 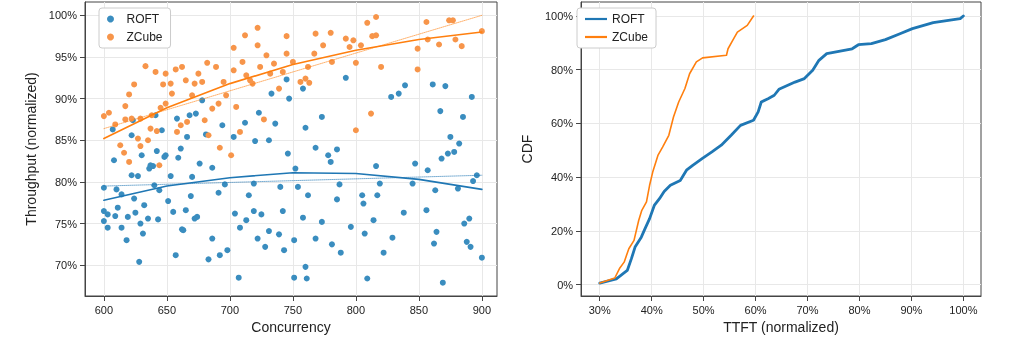 What do you see at coordinates (651, 309) in the screenshot?
I see `x-tick-label: 40%` at bounding box center [651, 309].